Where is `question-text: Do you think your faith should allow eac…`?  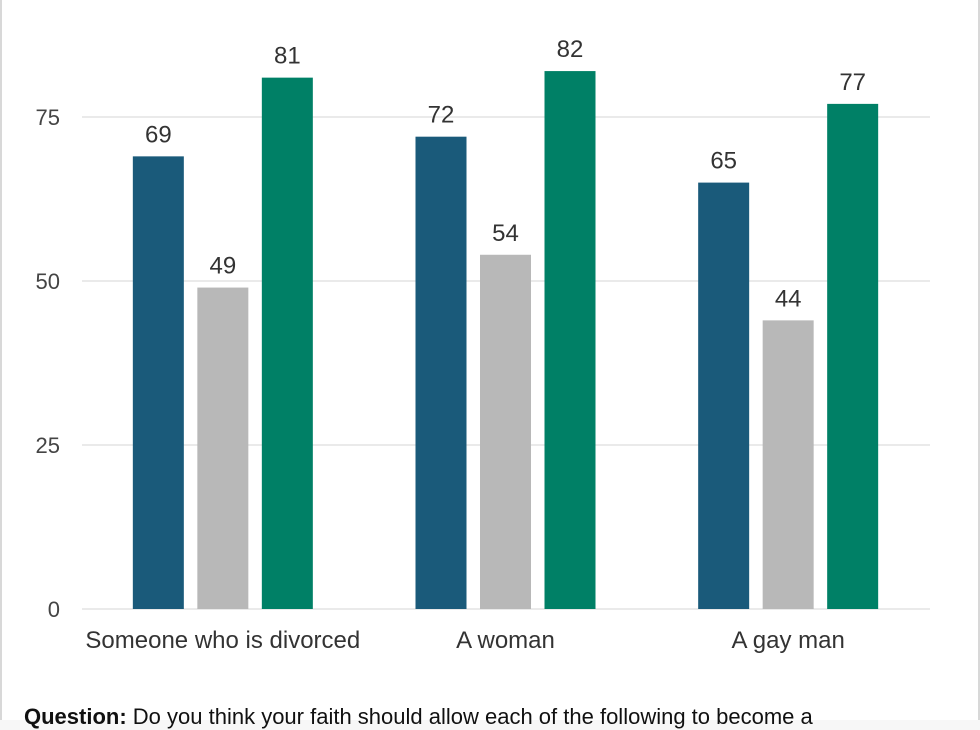 question-text: Do you think your faith should allow eac… is located at coordinates (472, 716).